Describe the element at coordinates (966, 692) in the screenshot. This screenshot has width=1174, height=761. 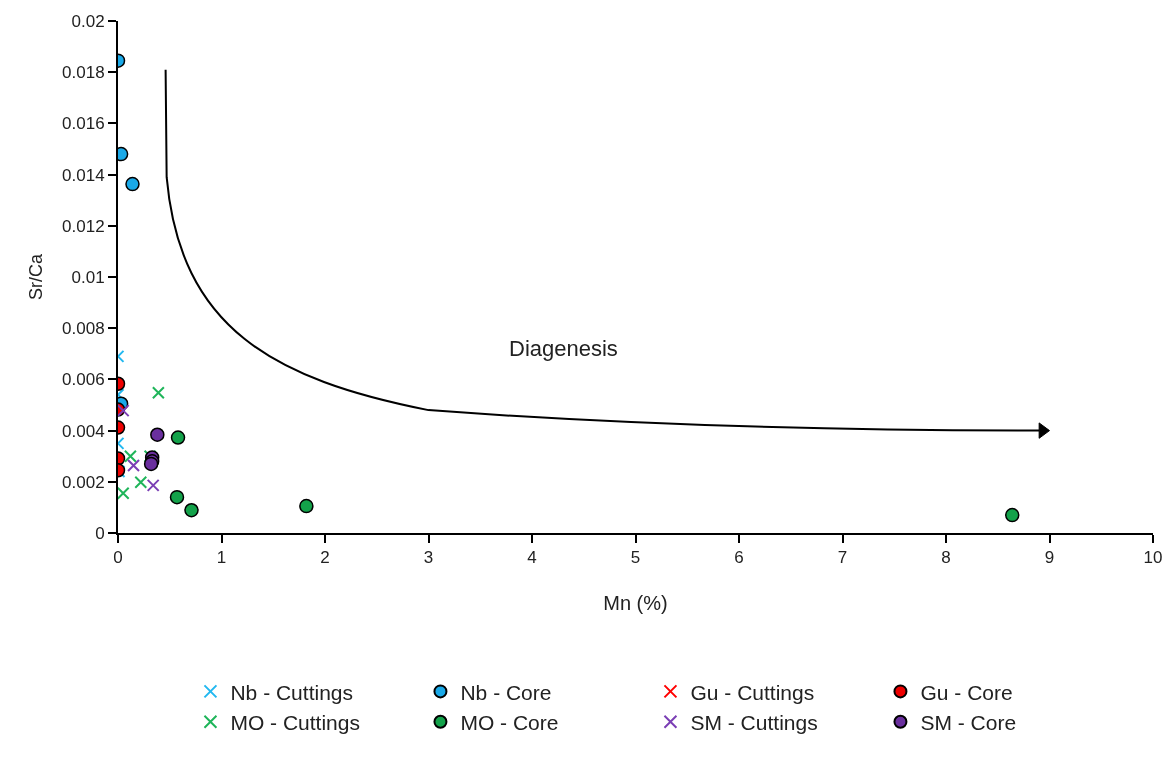
I see `legend-label: Gu - Core` at that location.